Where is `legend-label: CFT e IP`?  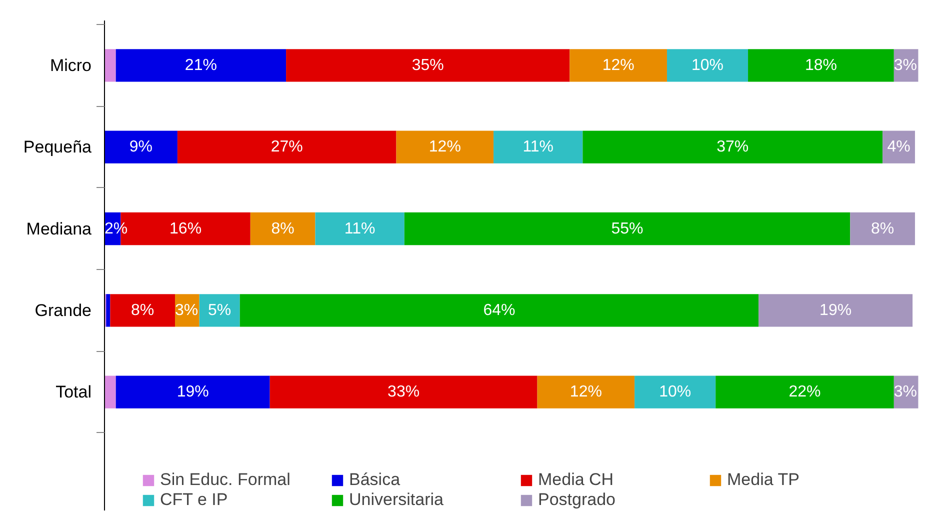
legend-label: CFT e IP is located at coordinates (194, 500).